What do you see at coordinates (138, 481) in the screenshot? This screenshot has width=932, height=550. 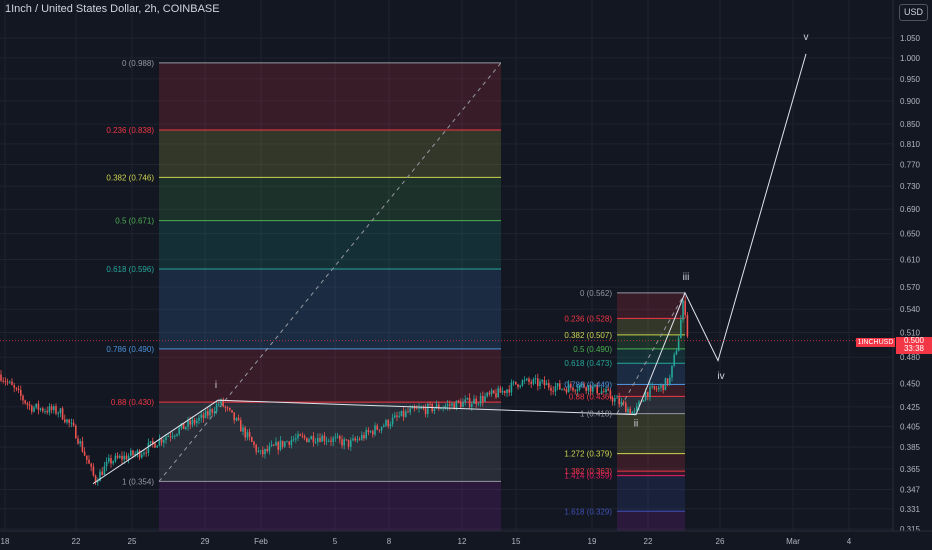 I see `fib-level-label: 1 (0.354)` at bounding box center [138, 481].